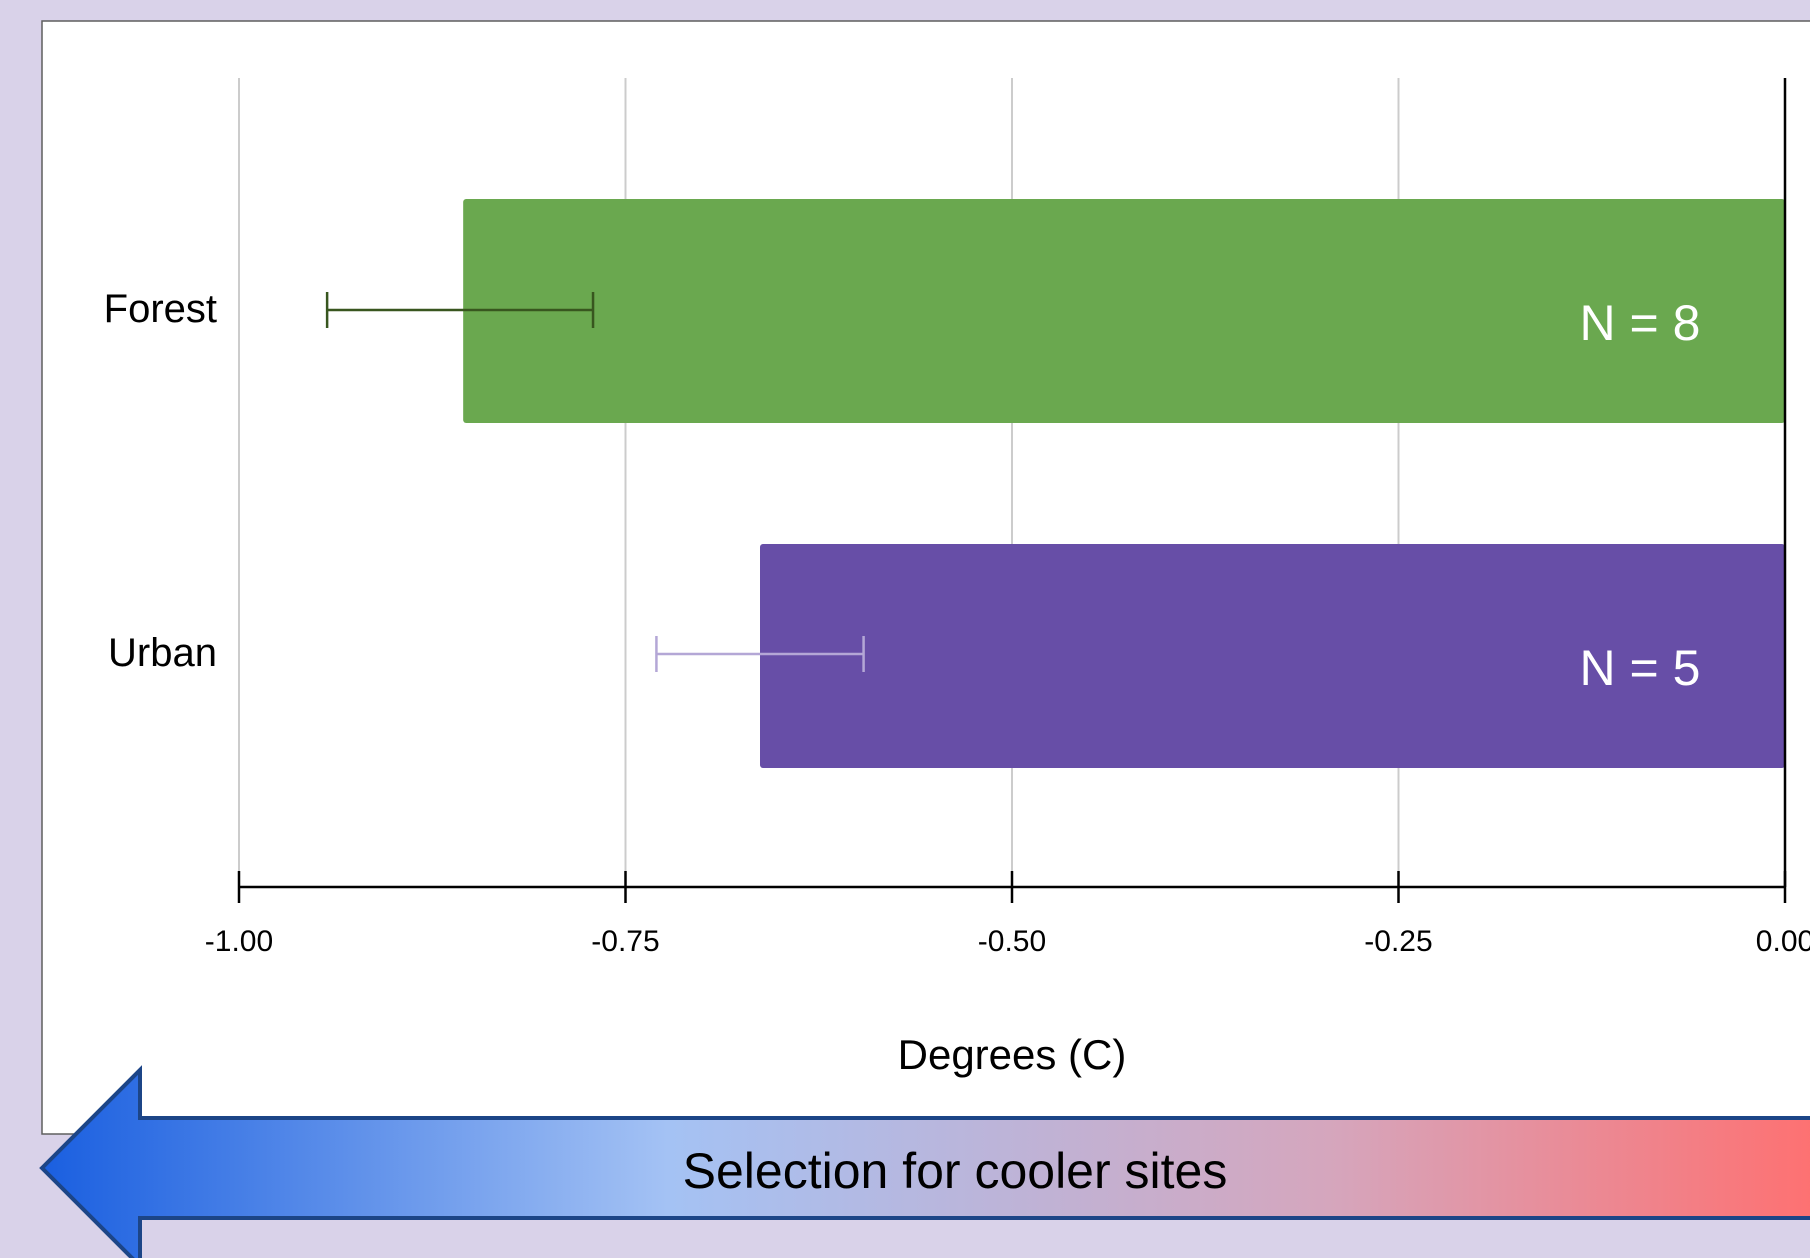  I want to click on category-label: Urban, so click(162, 653).